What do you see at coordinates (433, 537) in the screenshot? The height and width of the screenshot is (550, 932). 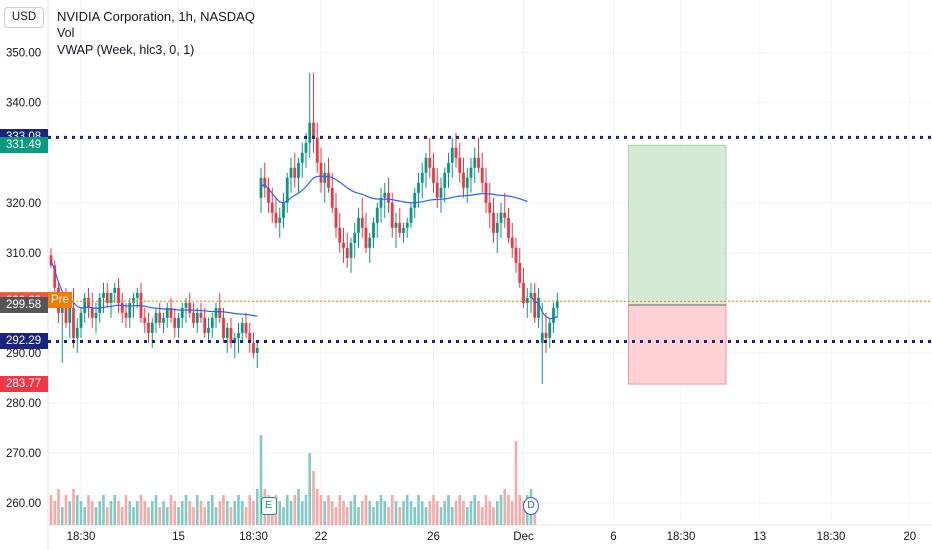 I see `x-tick-label: 26` at bounding box center [433, 537].